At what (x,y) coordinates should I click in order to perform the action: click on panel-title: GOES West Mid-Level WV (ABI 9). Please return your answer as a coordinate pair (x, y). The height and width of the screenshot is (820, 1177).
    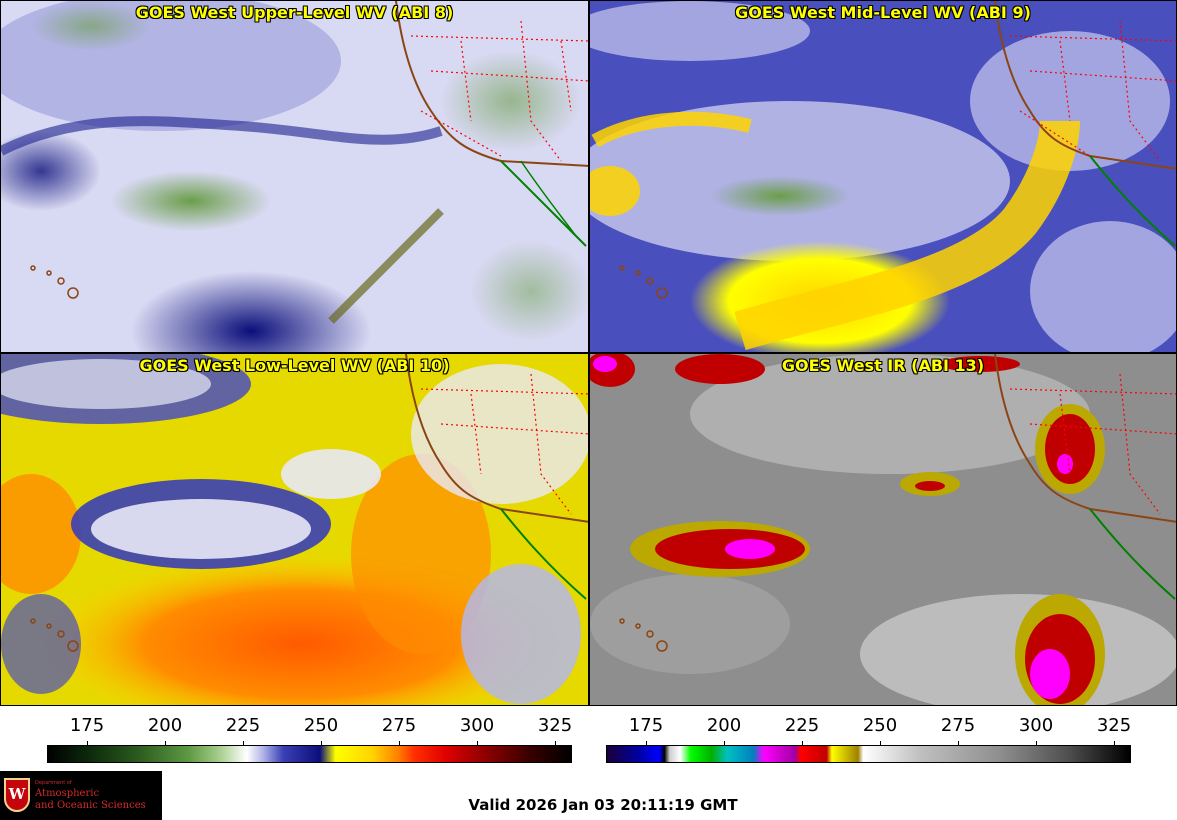
    Looking at the image, I should click on (883, 12).